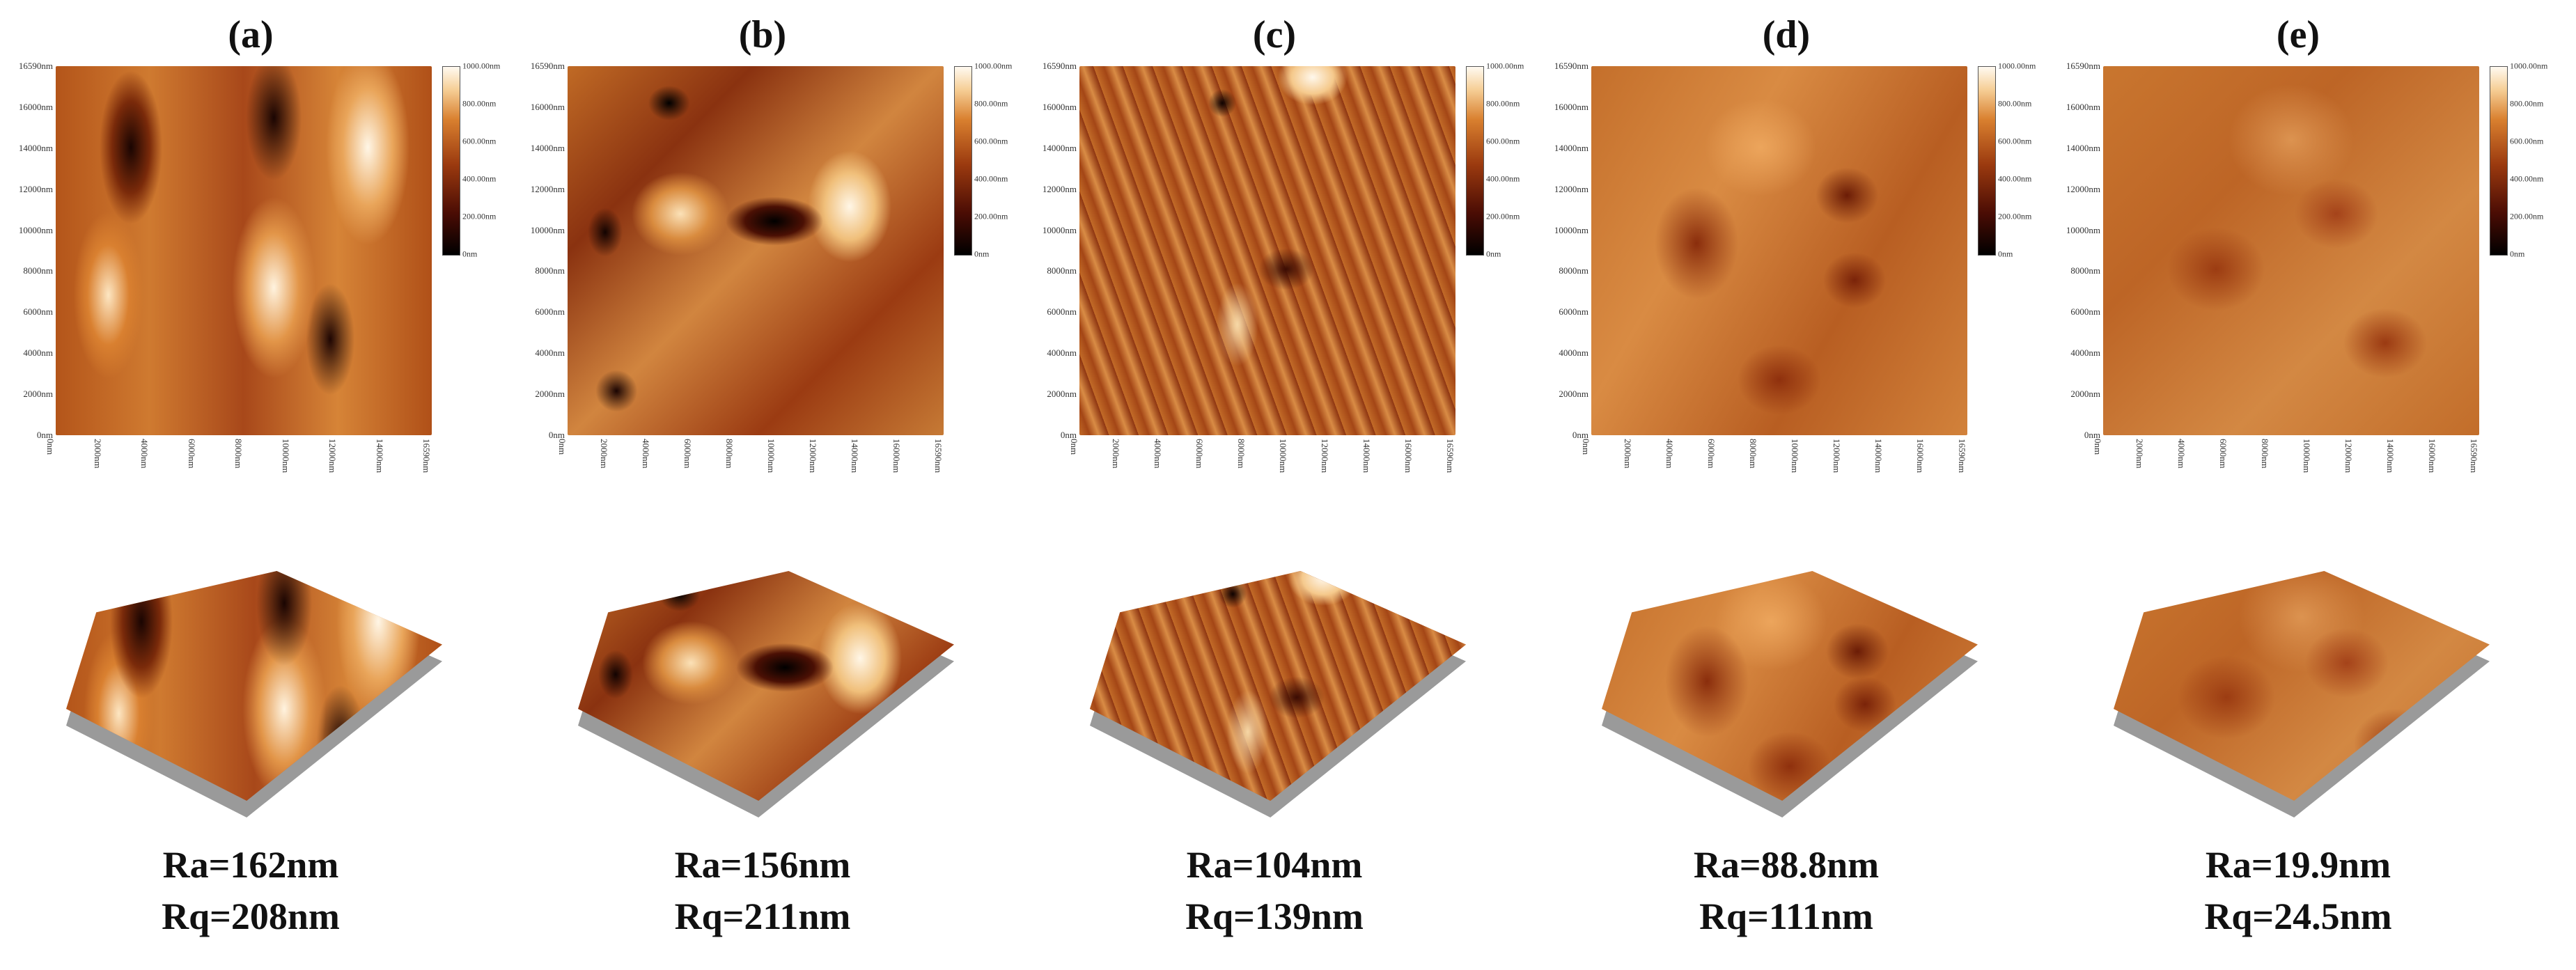  I want to click on y-tick-label: 0nm, so click(556, 435).